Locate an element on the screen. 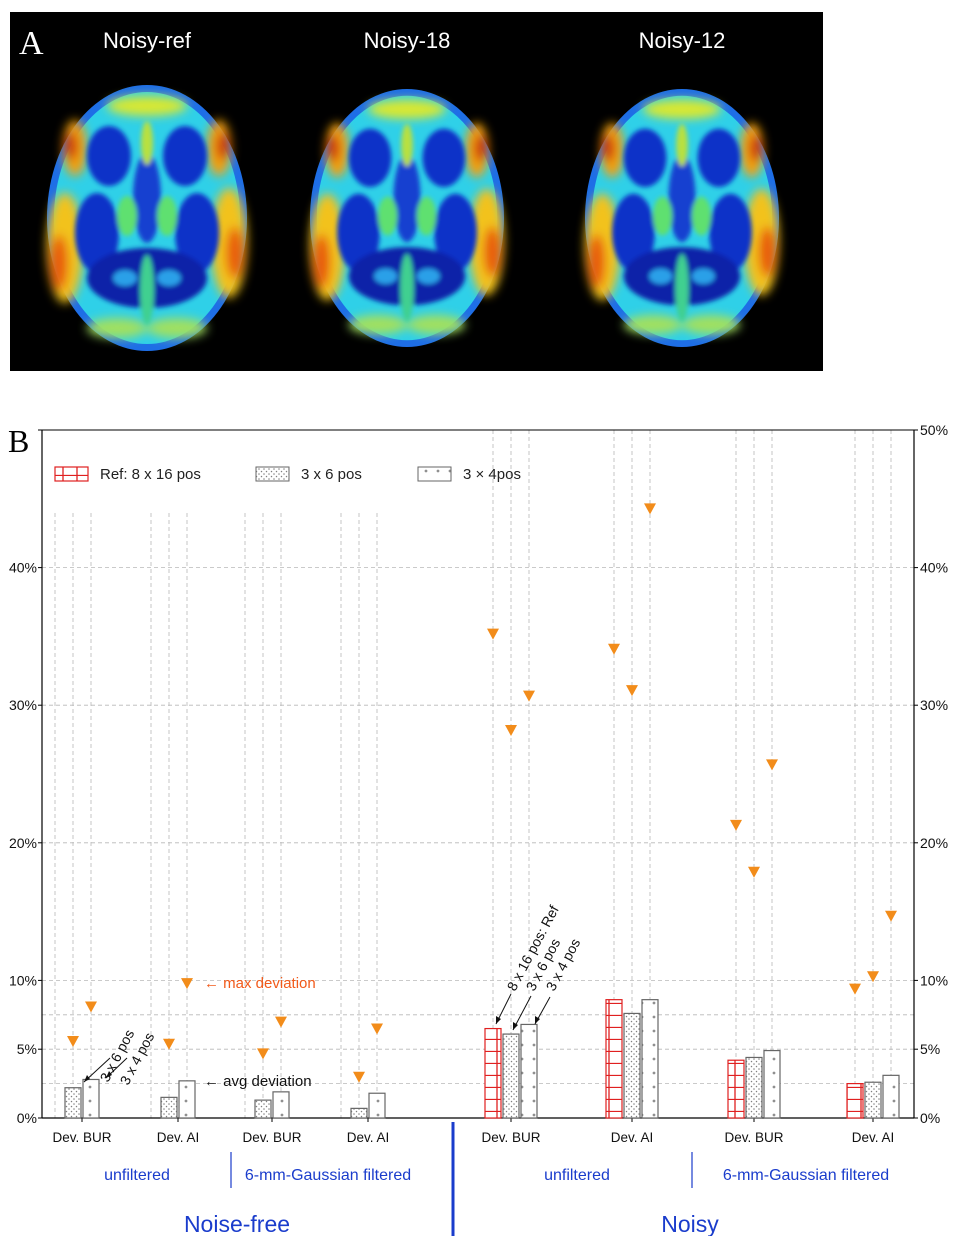  y-tick-label-left: 0% is located at coordinates (27, 1118).